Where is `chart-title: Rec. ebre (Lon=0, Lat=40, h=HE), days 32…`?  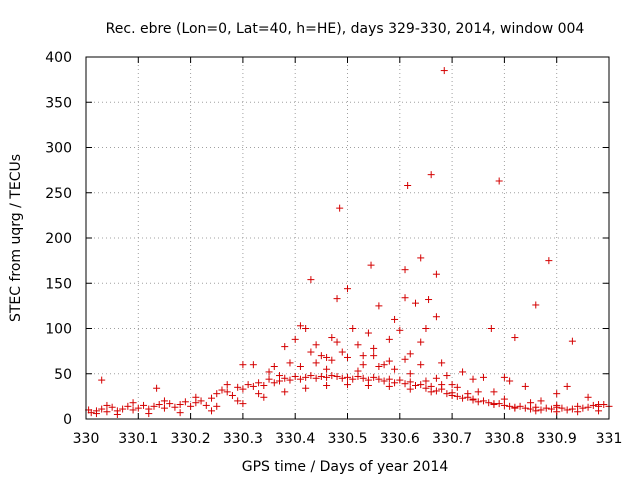 chart-title: Rec. ebre (Lon=0, Lat=40, h=HE), days 32… is located at coordinates (345, 29).